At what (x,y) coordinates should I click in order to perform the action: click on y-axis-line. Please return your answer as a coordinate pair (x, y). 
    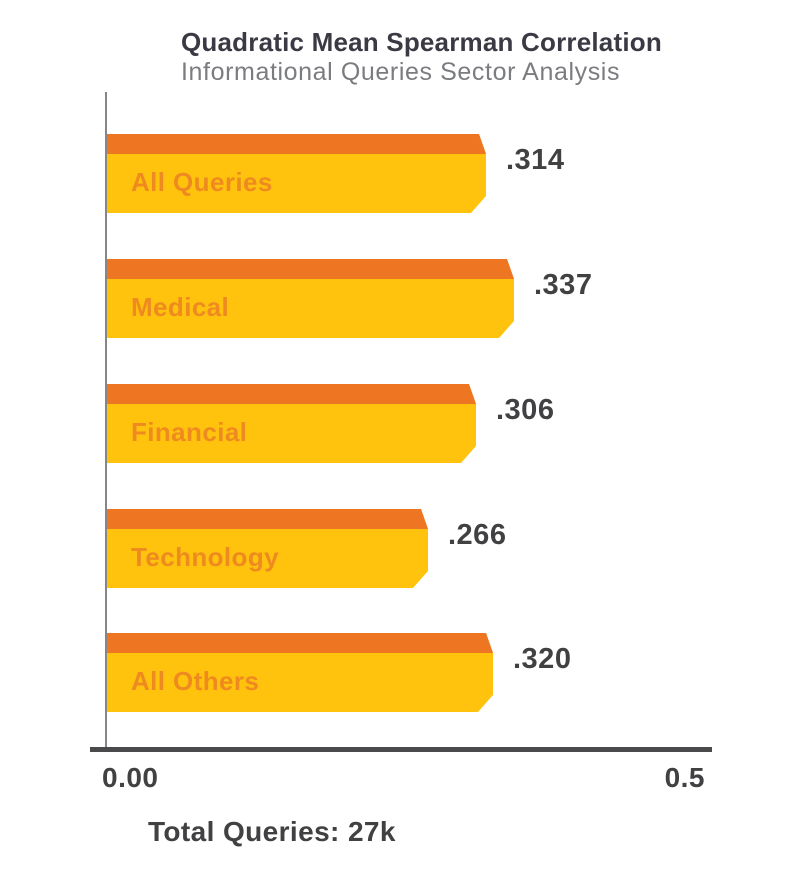
    Looking at the image, I should click on (106, 419).